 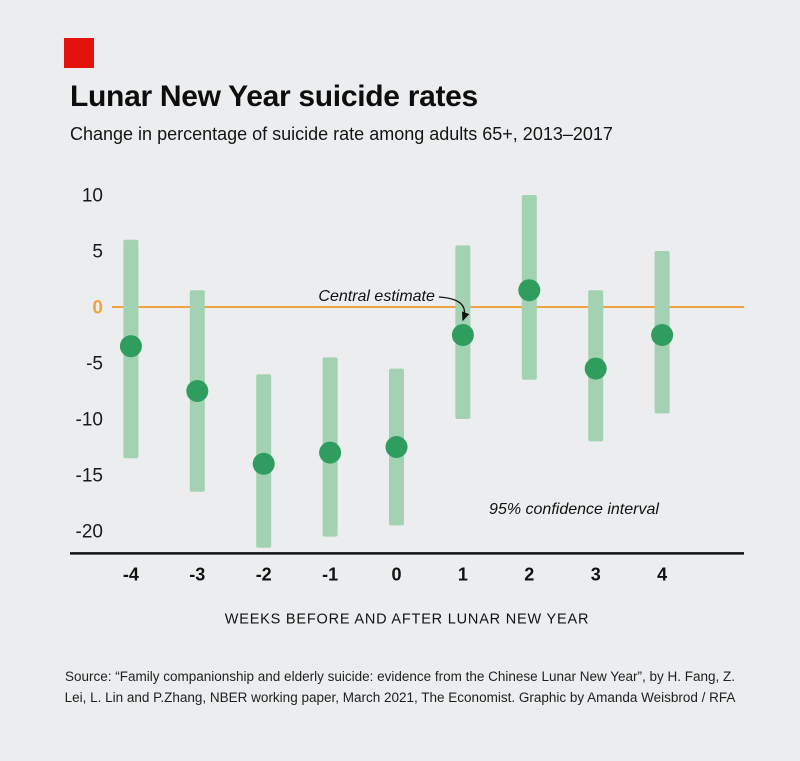 What do you see at coordinates (89, 532) in the screenshot?
I see `y-tick-label: -20` at bounding box center [89, 532].